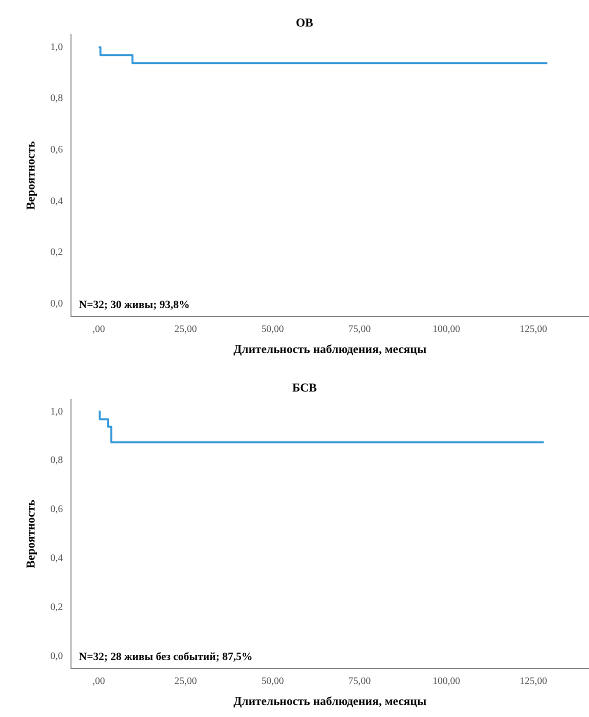  What do you see at coordinates (134, 304) in the screenshot?
I see `annotation: N=32; 30 живы; 93,8%` at bounding box center [134, 304].